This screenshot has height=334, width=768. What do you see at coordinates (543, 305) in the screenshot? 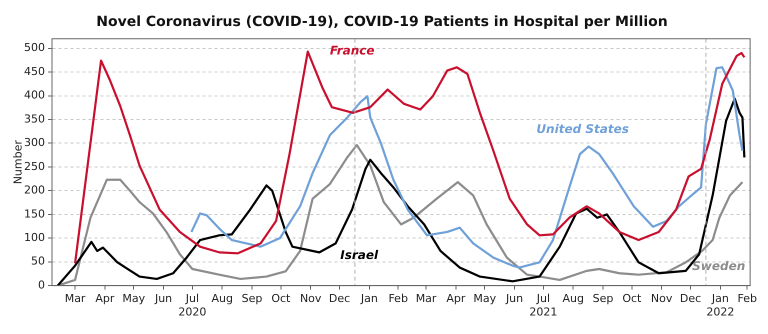
I see `x-tick-label: Jul 2021` at bounding box center [543, 305].